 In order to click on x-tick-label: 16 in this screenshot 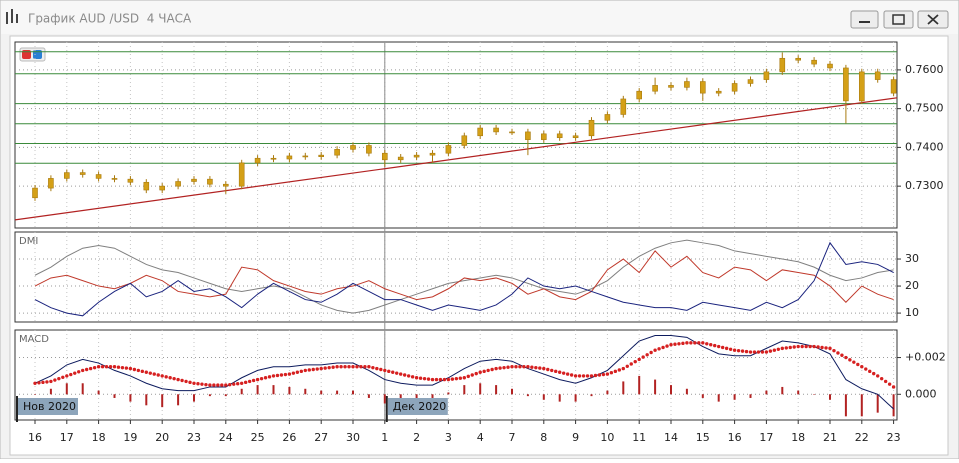, I will do `click(735, 437)`.